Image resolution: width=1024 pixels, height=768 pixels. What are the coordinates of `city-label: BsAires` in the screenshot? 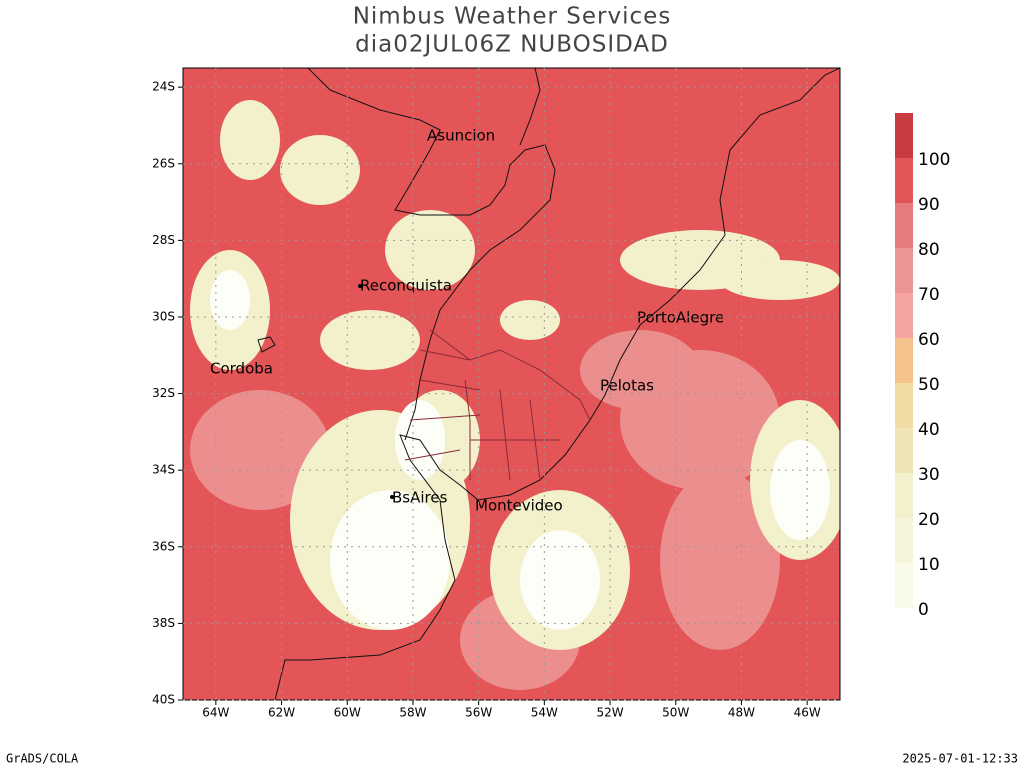 It's located at (420, 498).